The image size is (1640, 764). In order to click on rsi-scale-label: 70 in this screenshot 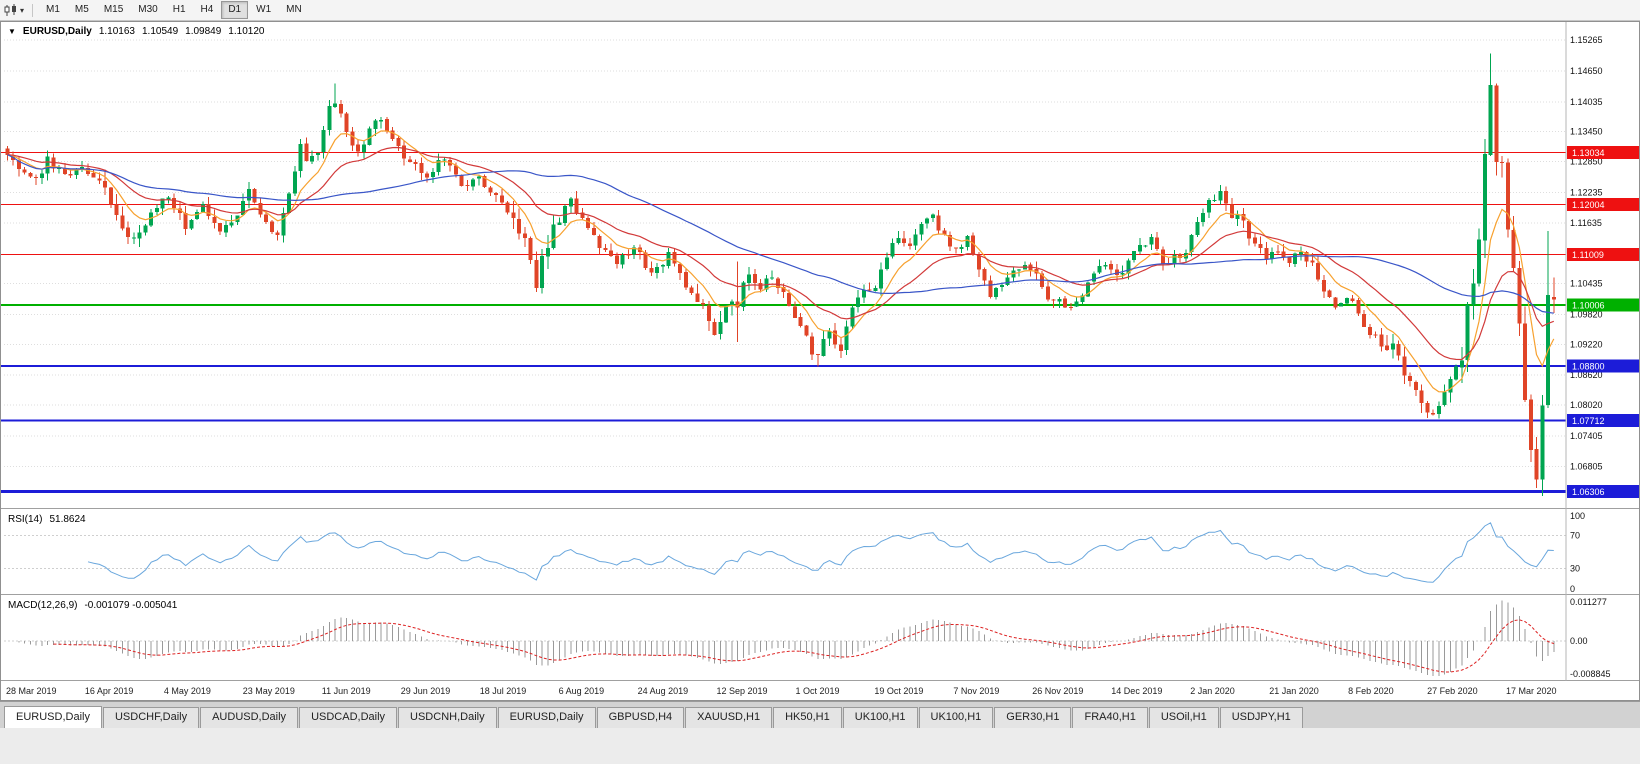, I will do `click(1575, 536)`.